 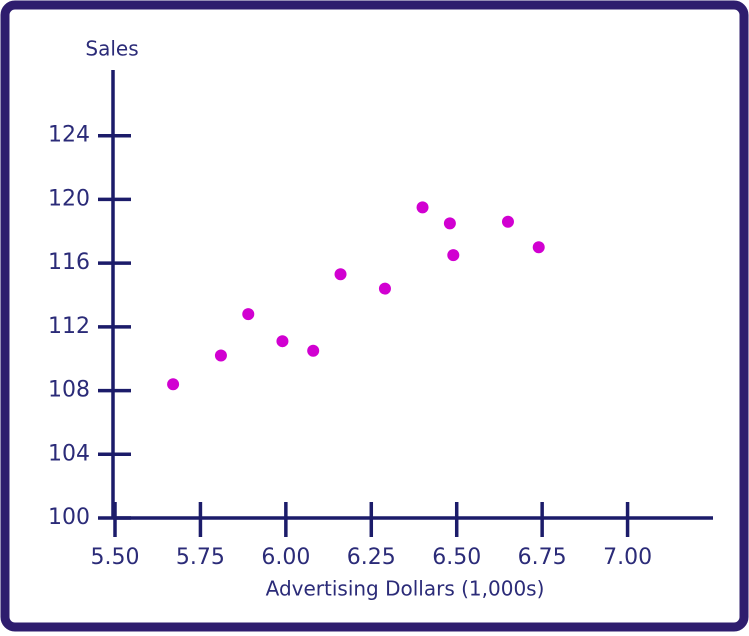 I want to click on x-tick-label: 6.75, so click(x=542, y=557).